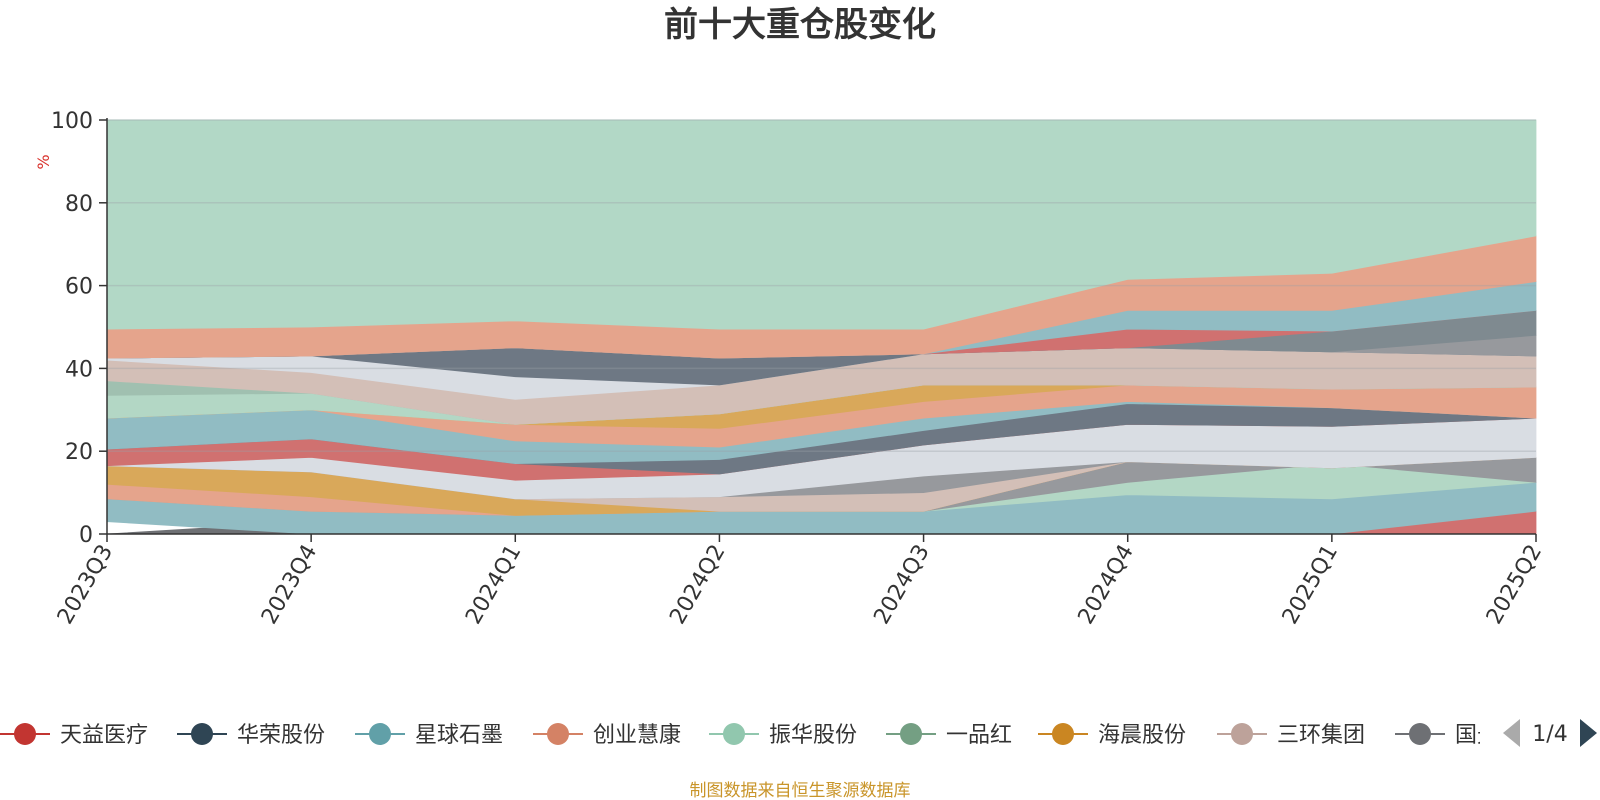 This screenshot has height=800, width=1600. I want to click on legend-item-2: 星球石墨, so click(429, 735).